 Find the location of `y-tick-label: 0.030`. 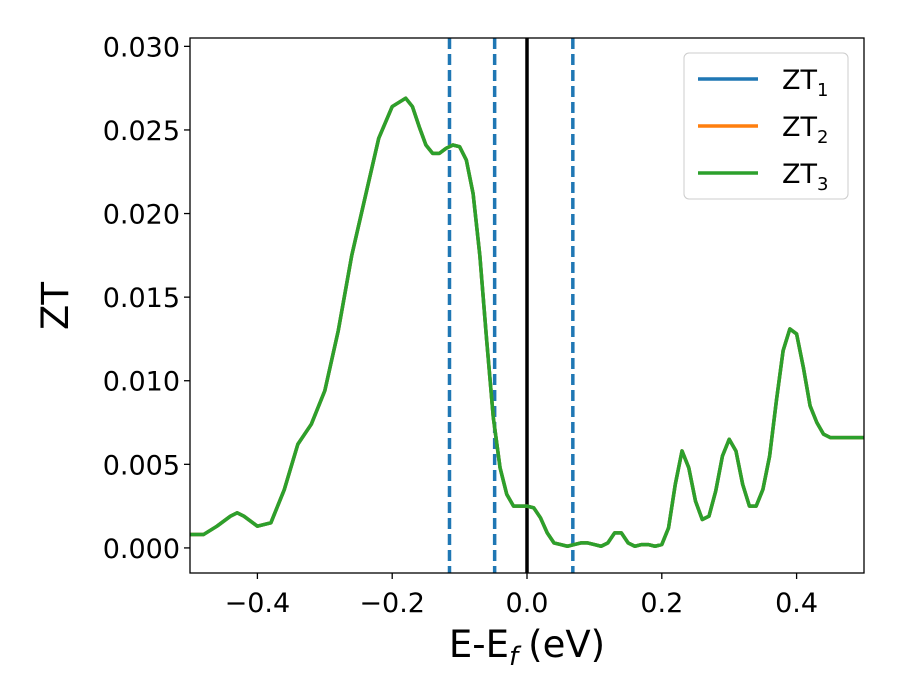

y-tick-label: 0.030 is located at coordinates (141, 47).